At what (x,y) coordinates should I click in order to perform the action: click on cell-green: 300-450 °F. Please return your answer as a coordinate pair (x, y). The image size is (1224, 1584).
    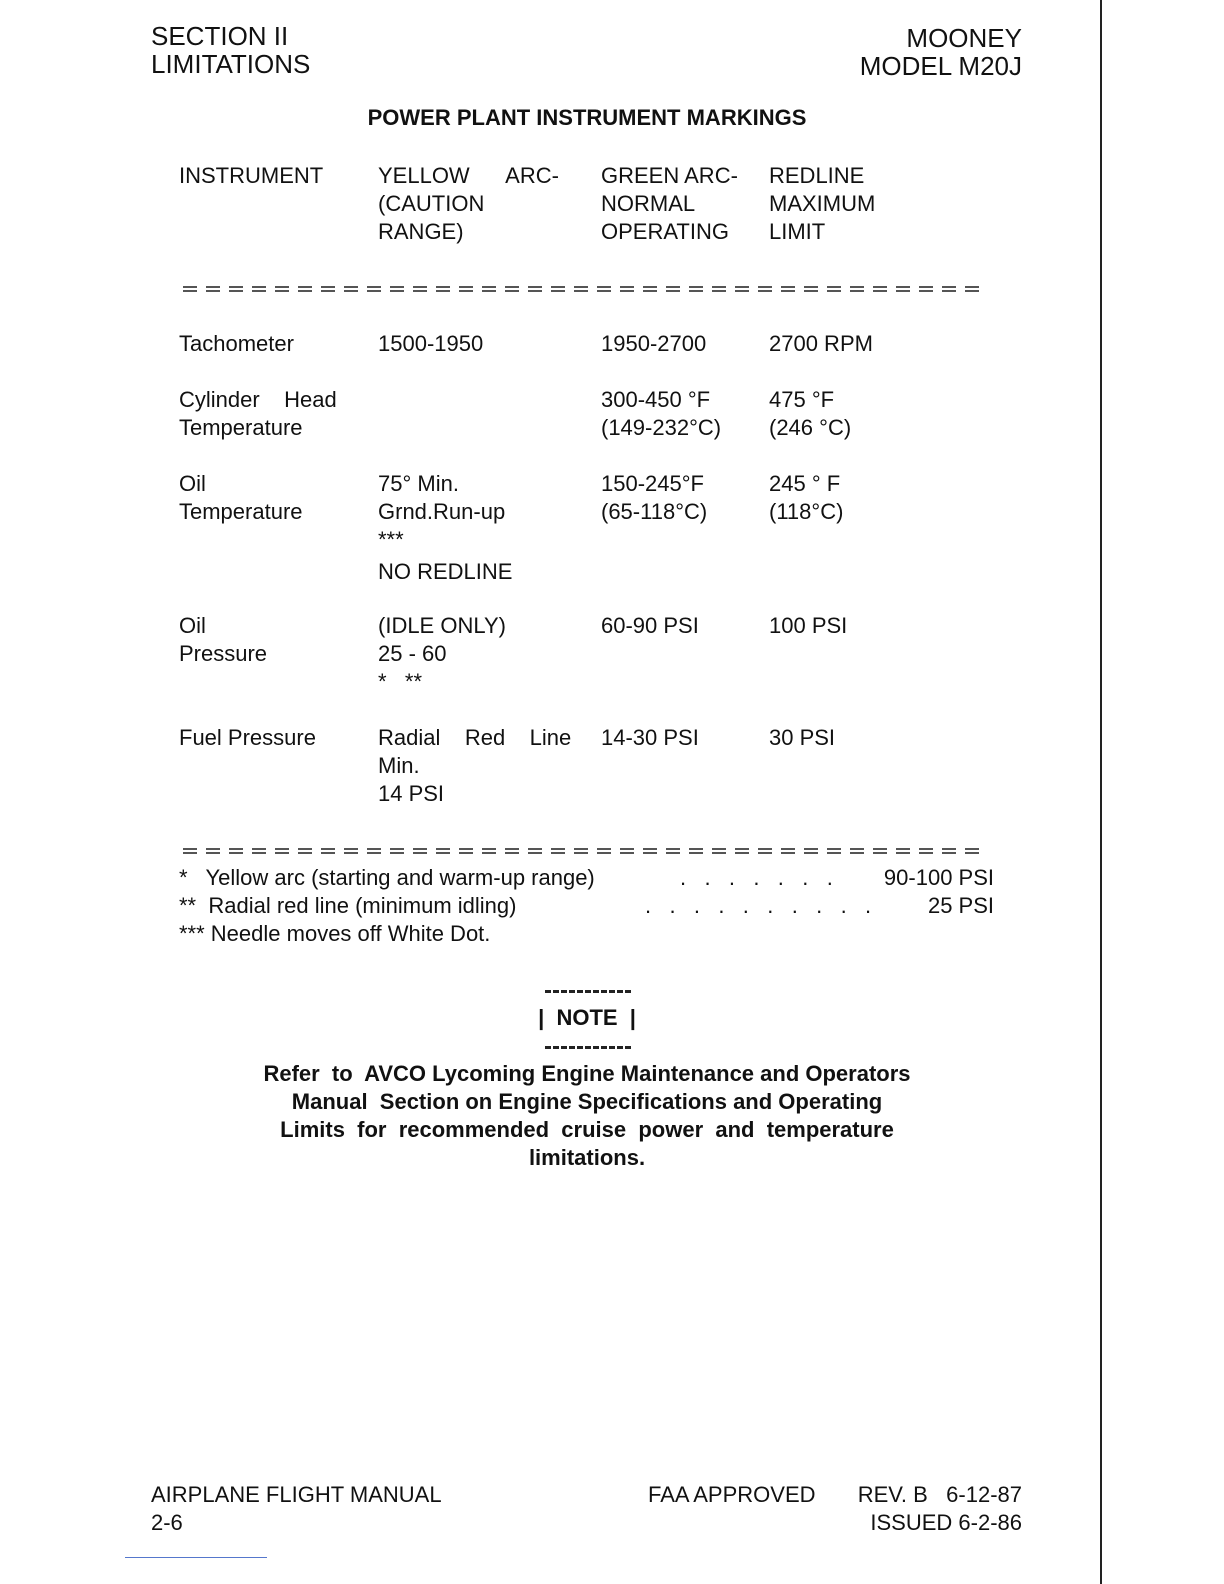
    Looking at the image, I should click on (656, 399).